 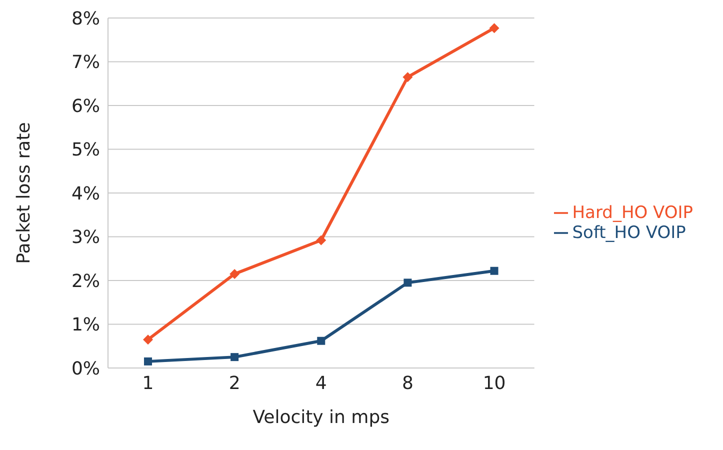 What do you see at coordinates (85, 63) in the screenshot?
I see `y-tick-label: 7%` at bounding box center [85, 63].